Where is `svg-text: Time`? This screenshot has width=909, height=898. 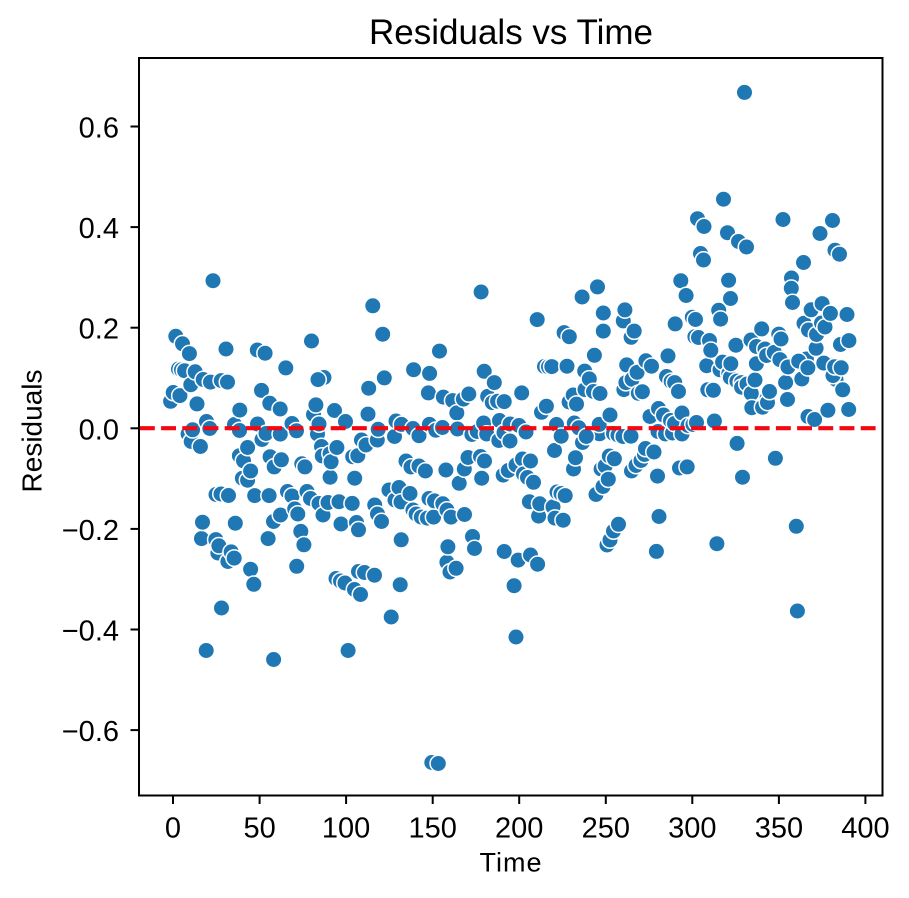
svg-text: Time is located at coordinates (511, 863).